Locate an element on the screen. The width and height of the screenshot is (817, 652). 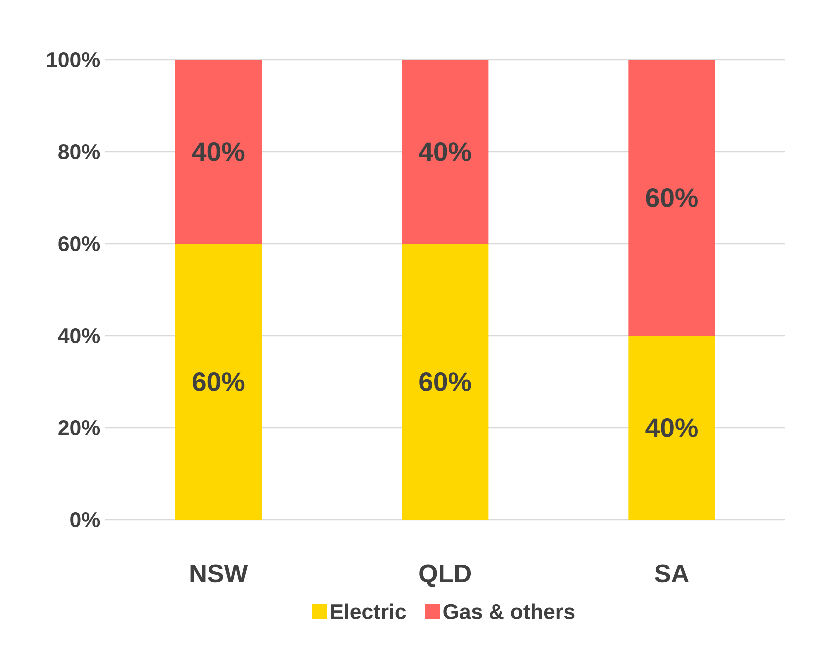
y-tick-label: 80% is located at coordinates (79, 152).